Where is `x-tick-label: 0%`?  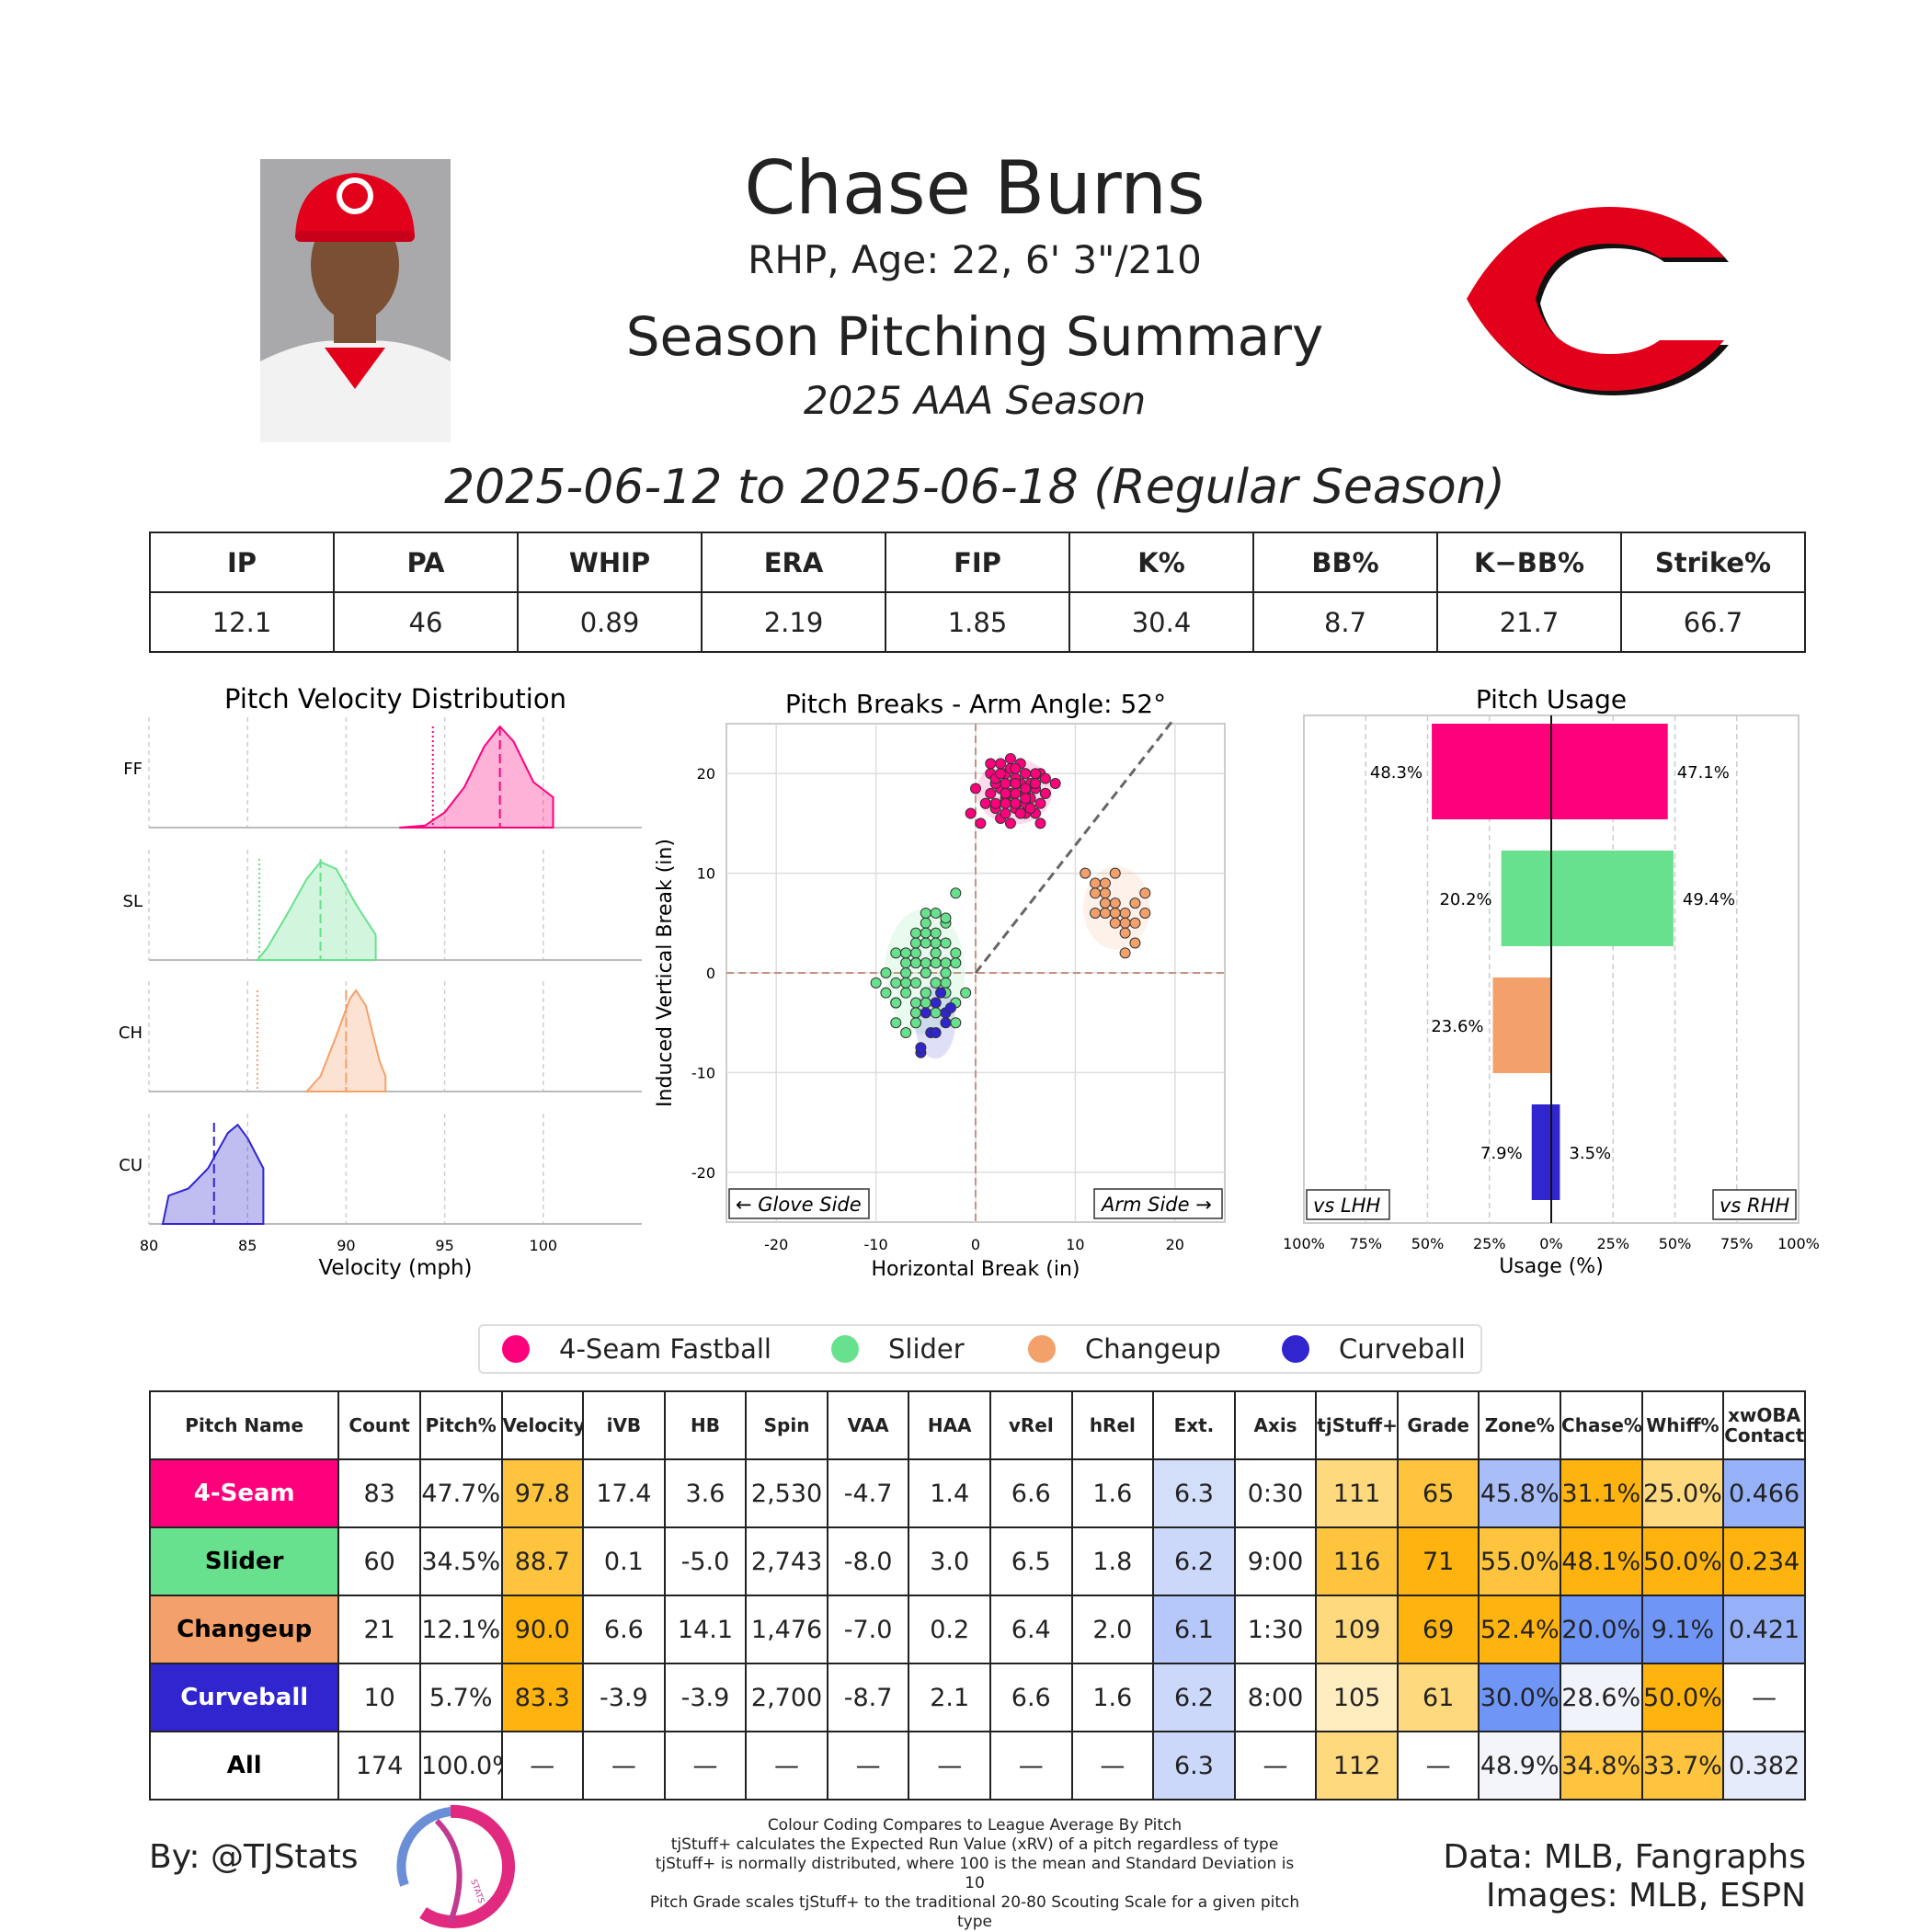
x-tick-label: 0% is located at coordinates (1550, 1243).